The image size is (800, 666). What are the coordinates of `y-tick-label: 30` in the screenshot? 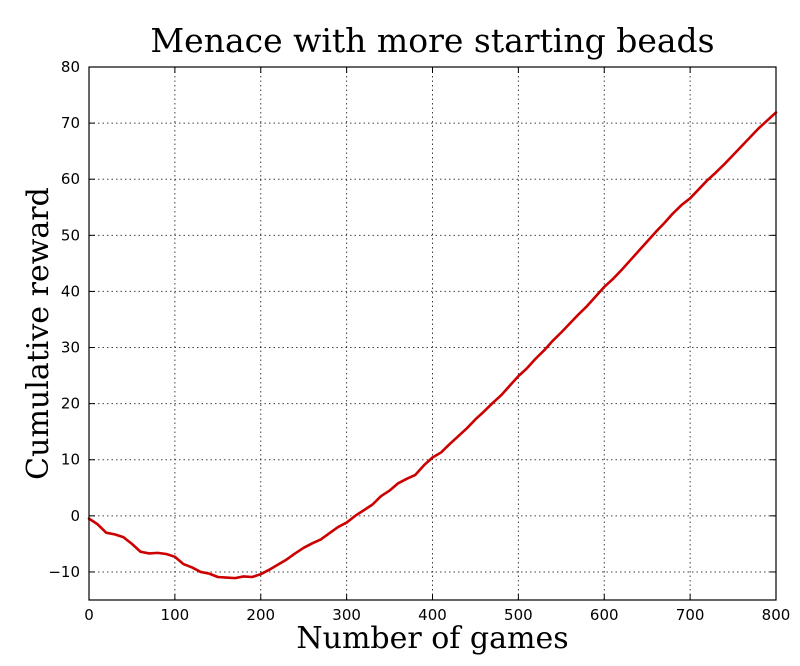 It's located at (70, 348).